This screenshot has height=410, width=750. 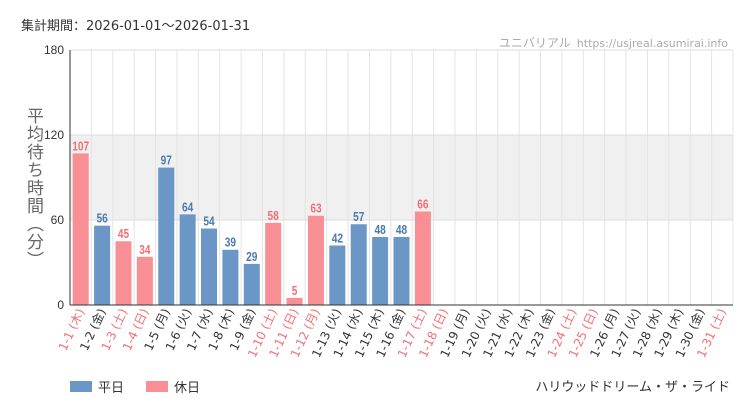 What do you see at coordinates (111, 388) in the screenshot?
I see `legend-label-weekday: 平日` at bounding box center [111, 388].